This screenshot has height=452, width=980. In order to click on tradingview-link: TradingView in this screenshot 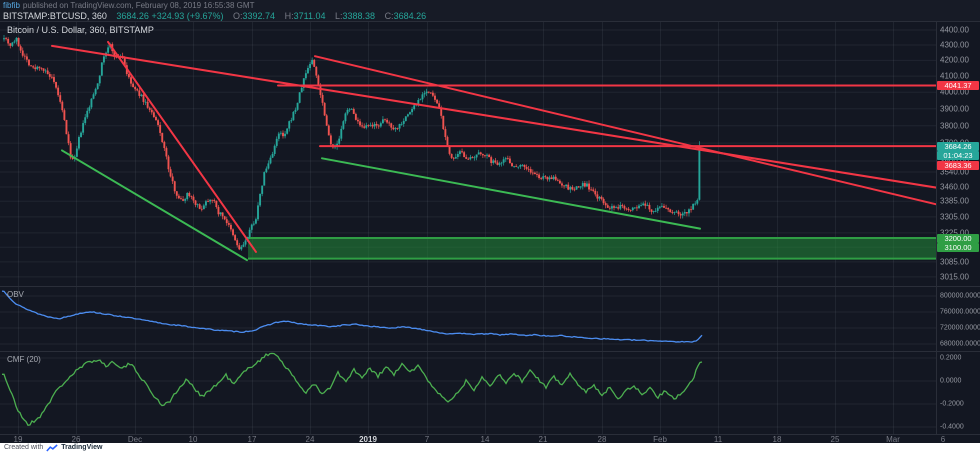, I will do `click(82, 447)`.